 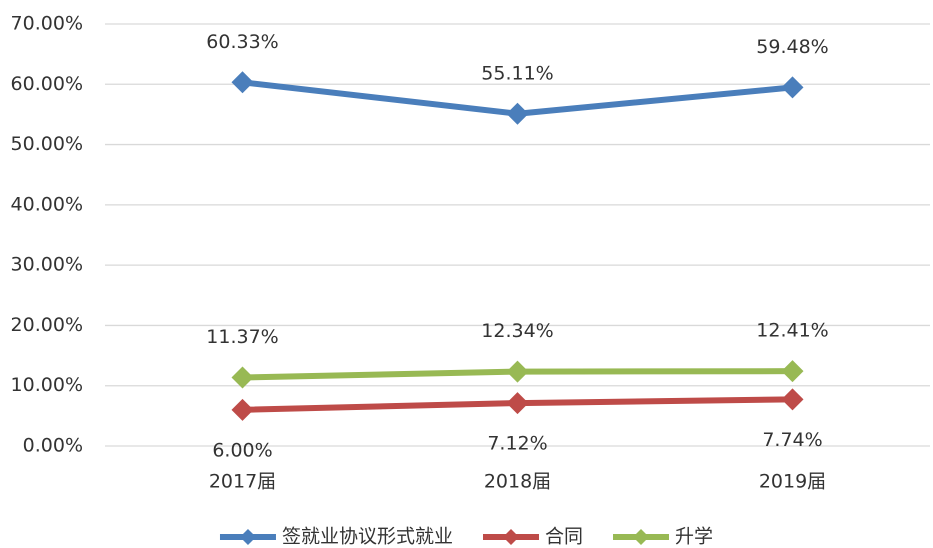 I want to click on legend-label: 升学, so click(x=694, y=537).